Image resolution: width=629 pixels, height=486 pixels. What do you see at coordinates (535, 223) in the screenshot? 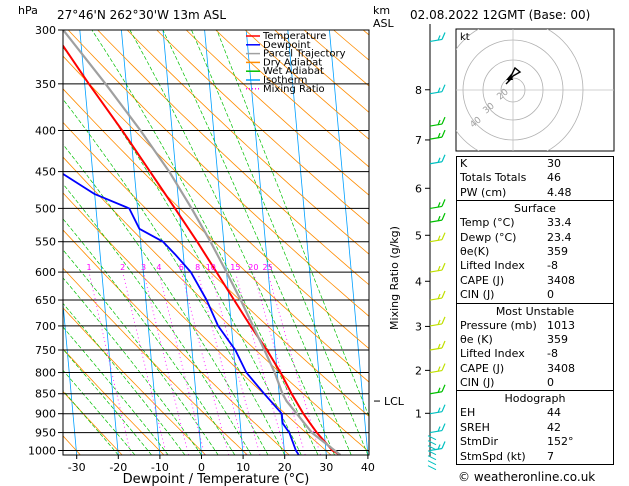
I see `surface-row: Temp (°C) 33.4` at bounding box center [535, 223].